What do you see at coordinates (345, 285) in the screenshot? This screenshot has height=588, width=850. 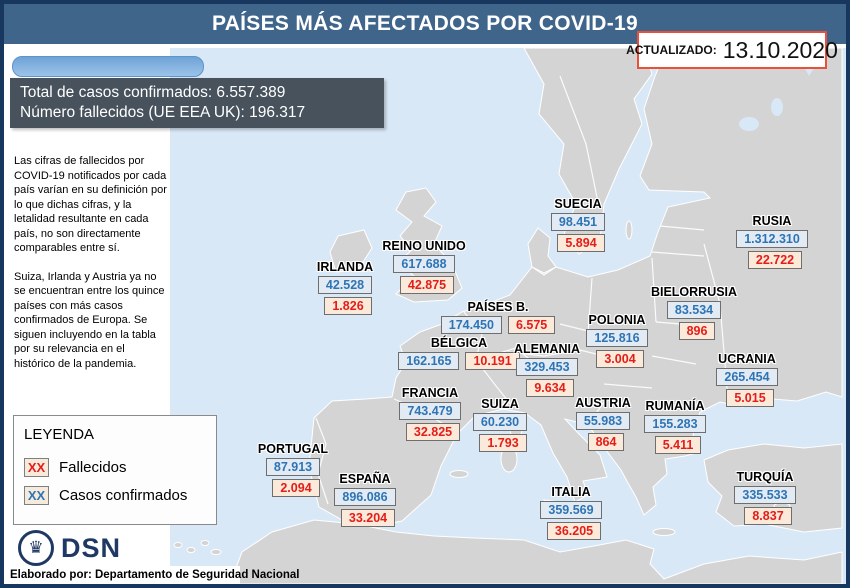 I see `confirmed-value: 42.528` at bounding box center [345, 285].